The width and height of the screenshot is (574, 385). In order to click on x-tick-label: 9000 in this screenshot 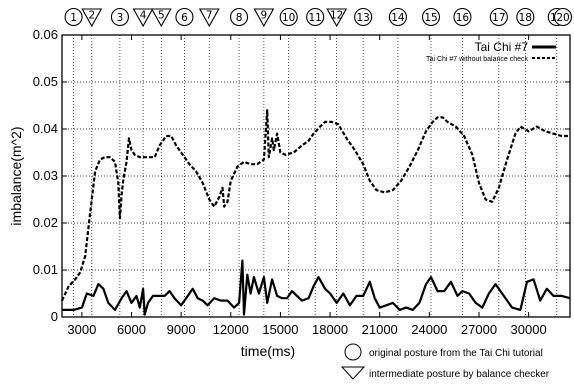, I will do `click(181, 329)`.